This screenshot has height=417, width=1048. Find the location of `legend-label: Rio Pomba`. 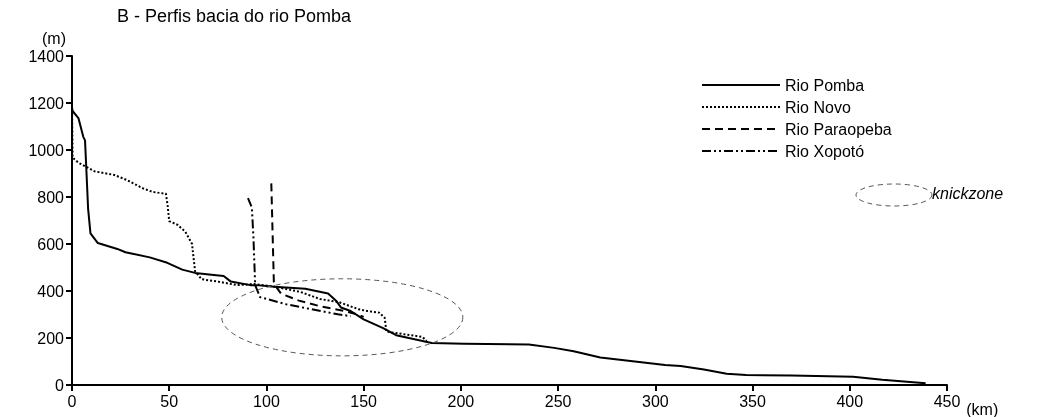

legend-label: Rio Pomba is located at coordinates (825, 85).